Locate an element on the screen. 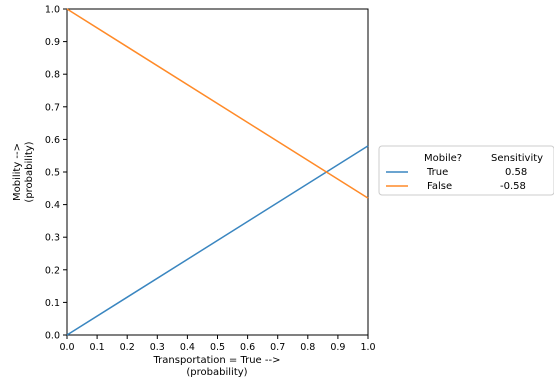 The width and height of the screenshot is (554, 381). x-tick-label: 0.7 is located at coordinates (277, 347).